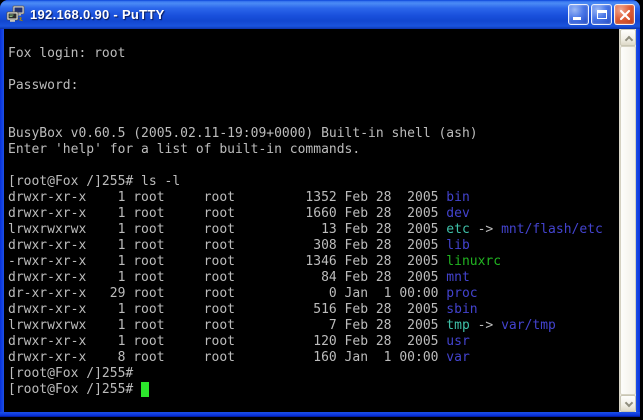  Describe the element at coordinates (458, 213) in the screenshot. I see `terminal-text-segment: dev` at that location.